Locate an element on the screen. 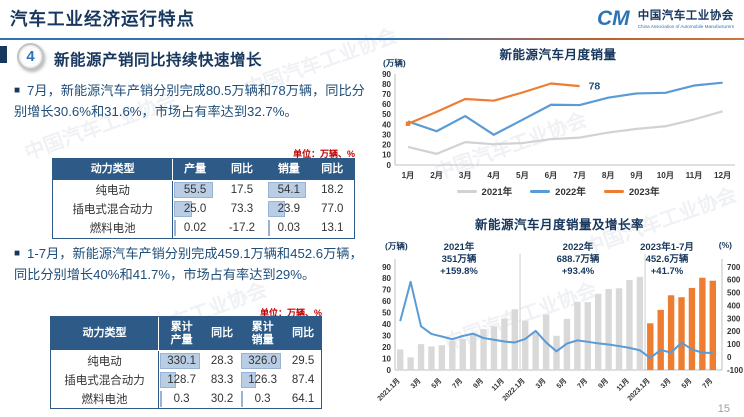 Image resolution: width=744 pixels, height=417 pixels. table-row: 纯电动 330.1 28.3 326.0 29.5 is located at coordinates (186, 361).